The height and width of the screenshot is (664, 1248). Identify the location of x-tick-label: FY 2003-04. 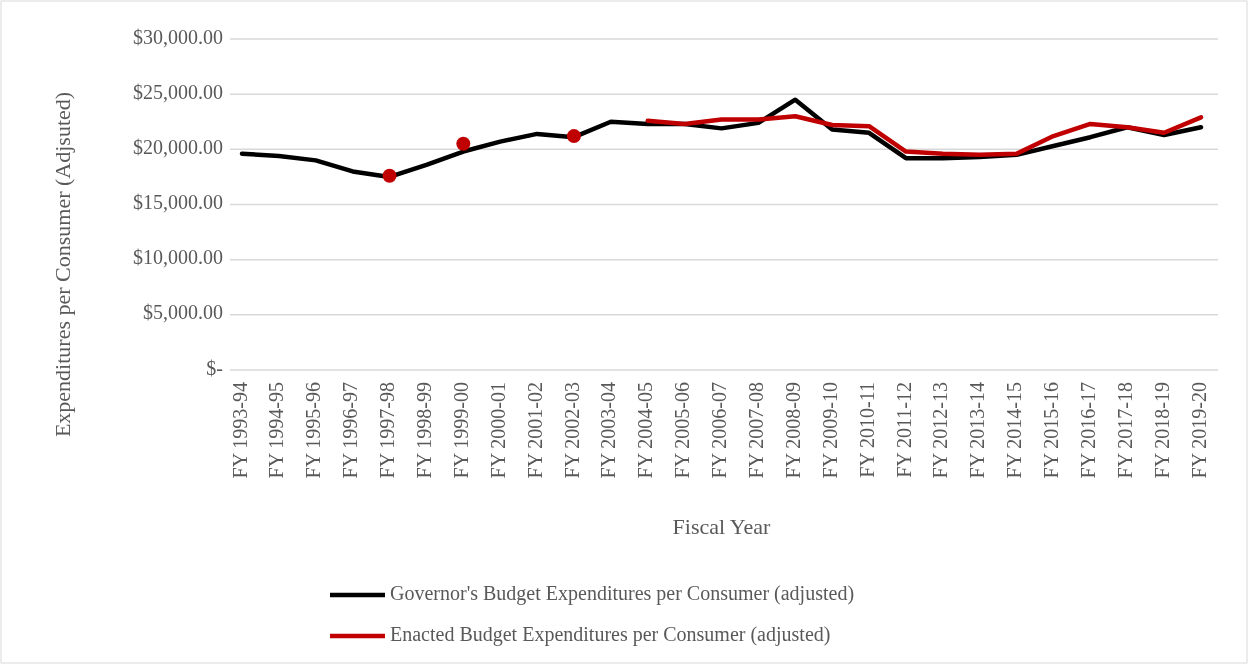
(608, 430).